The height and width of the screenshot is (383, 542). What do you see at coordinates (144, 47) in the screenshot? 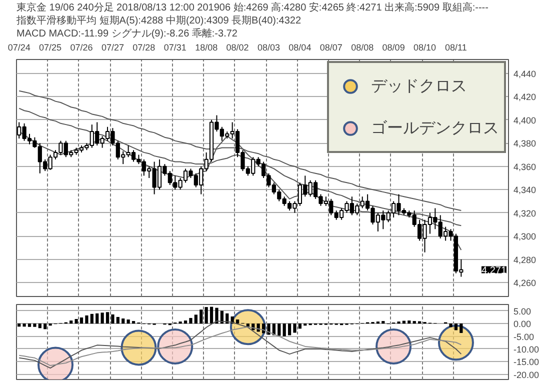
I see `x-tick-label: 07/28` at bounding box center [144, 47].